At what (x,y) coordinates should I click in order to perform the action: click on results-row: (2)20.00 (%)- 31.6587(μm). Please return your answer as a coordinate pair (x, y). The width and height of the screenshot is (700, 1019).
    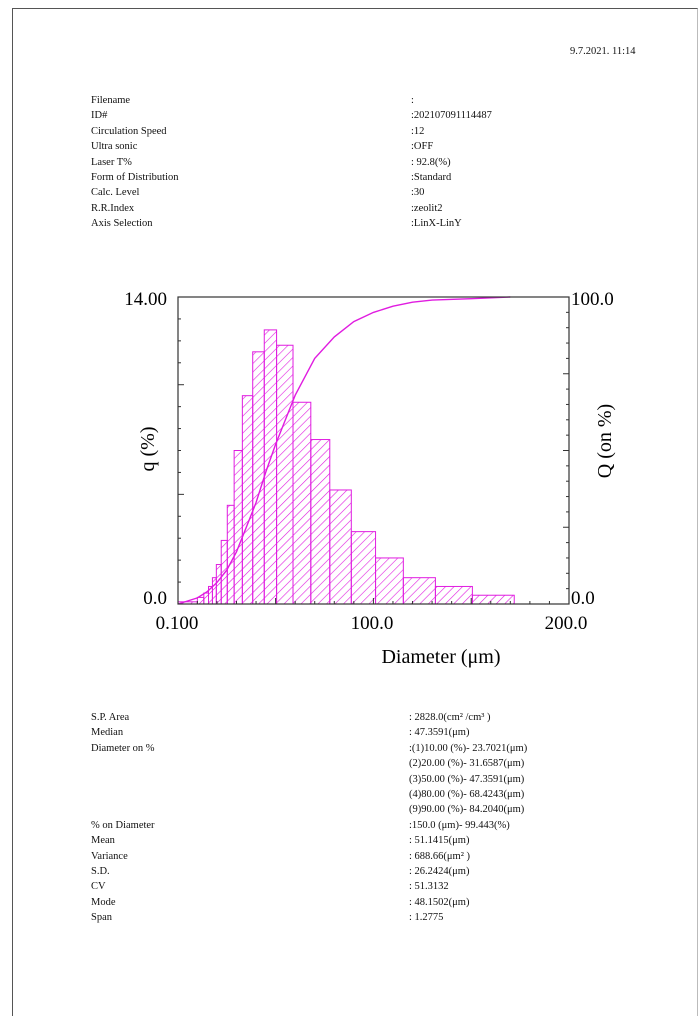
    Looking at the image, I should click on (307, 763).